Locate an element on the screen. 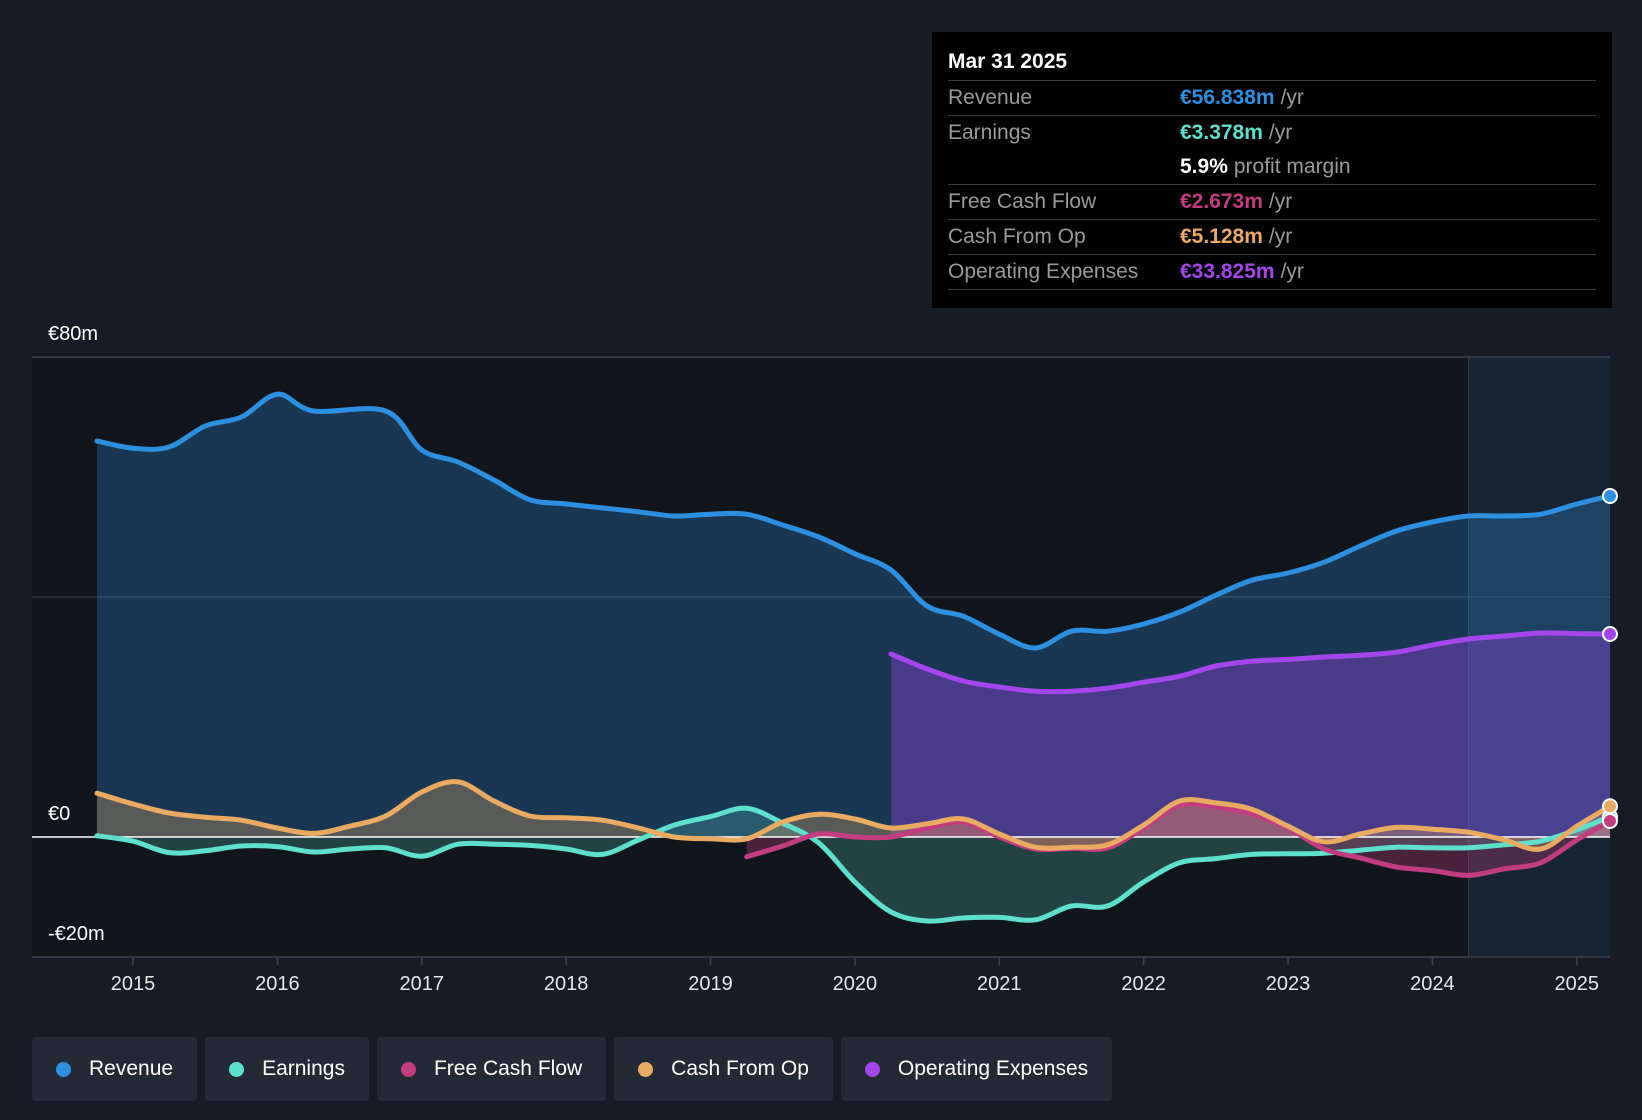 This screenshot has height=1120, width=1642. operating-expenses-dot-icon is located at coordinates (872, 1069).